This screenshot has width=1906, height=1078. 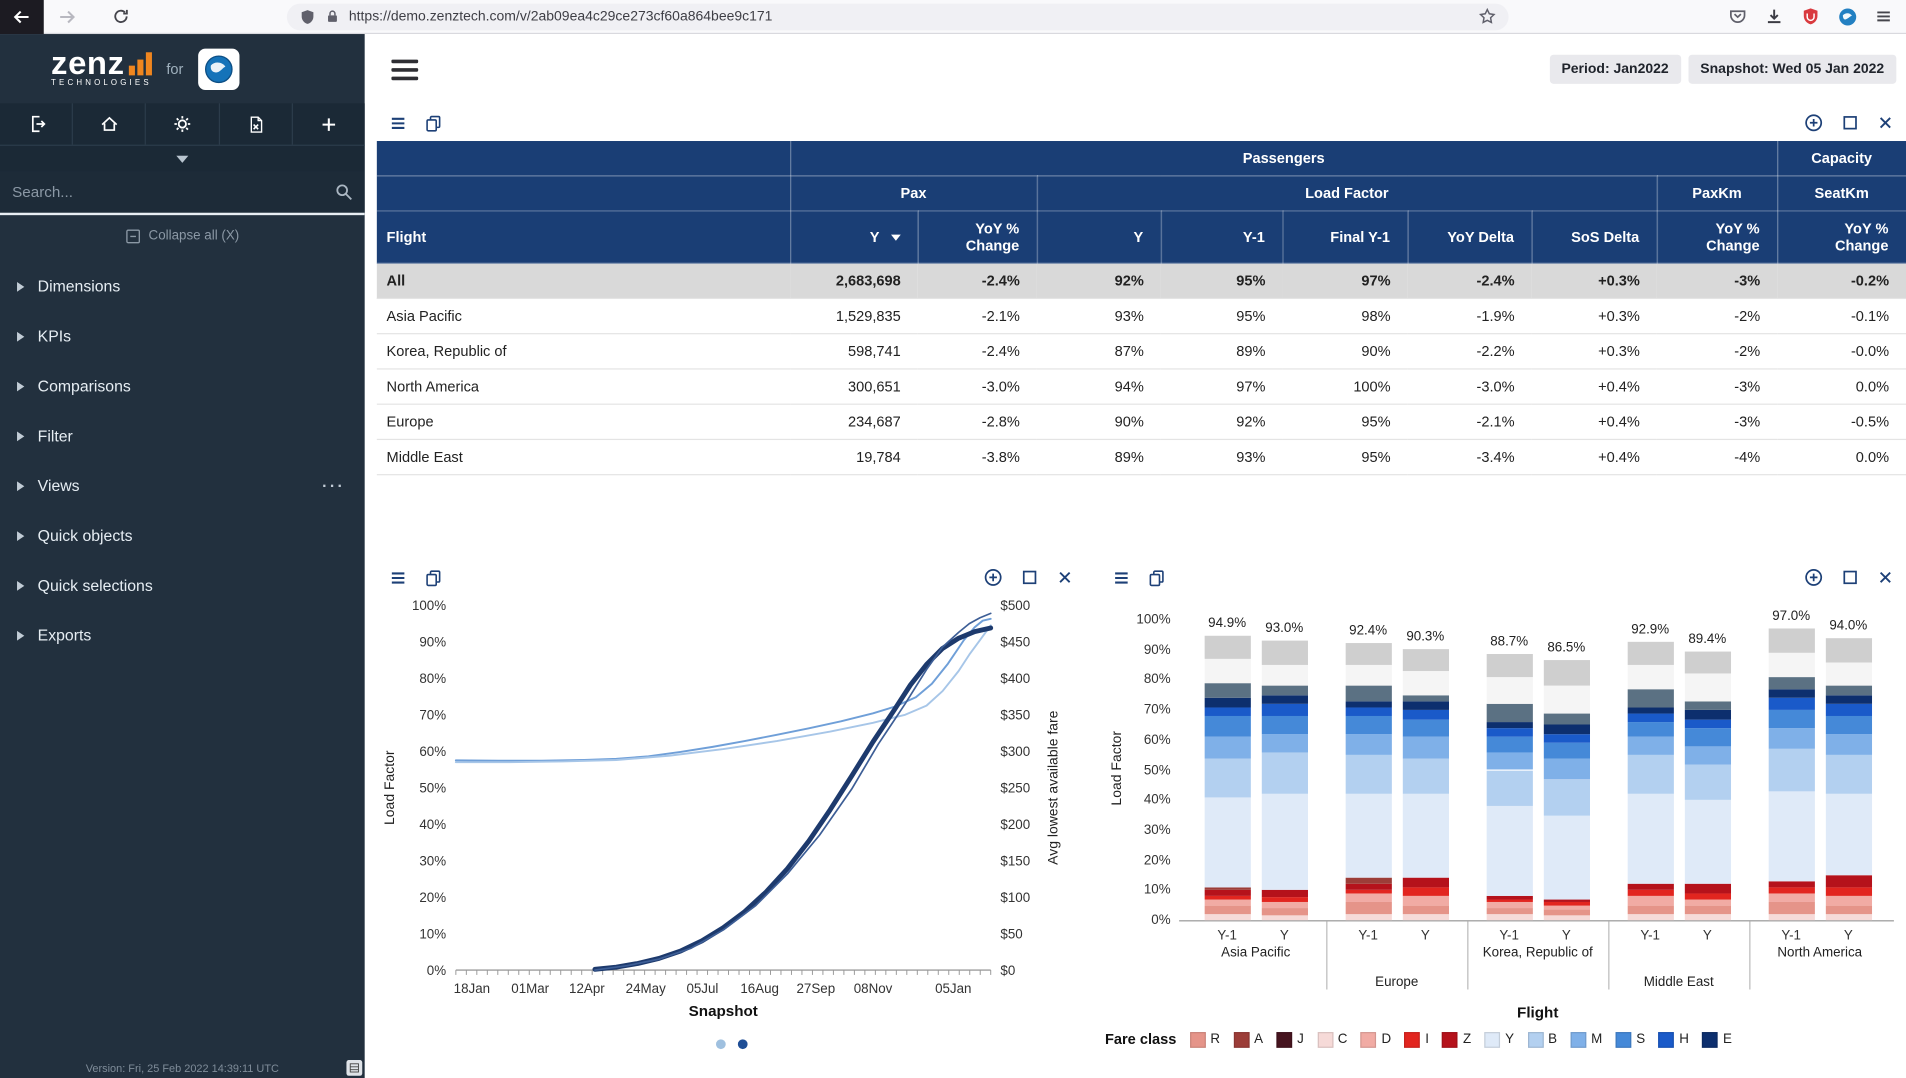 What do you see at coordinates (182, 635) in the screenshot?
I see `sidebar-item-exports: Exports` at bounding box center [182, 635].